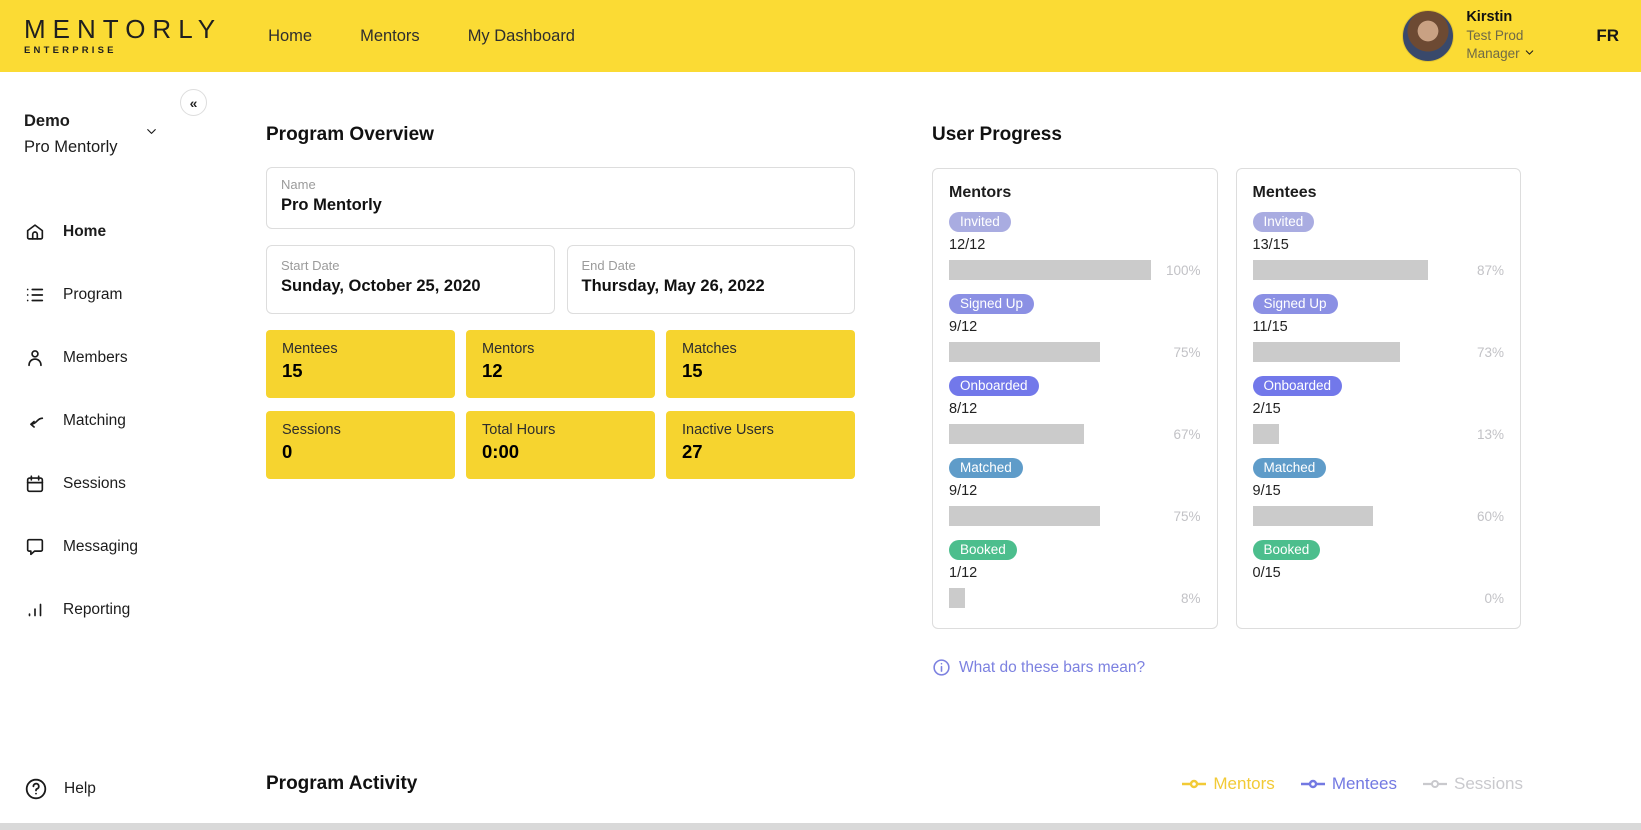 This screenshot has width=1641, height=830. I want to click on app-logo: MENTORLY ENTERPRISE, so click(123, 36).